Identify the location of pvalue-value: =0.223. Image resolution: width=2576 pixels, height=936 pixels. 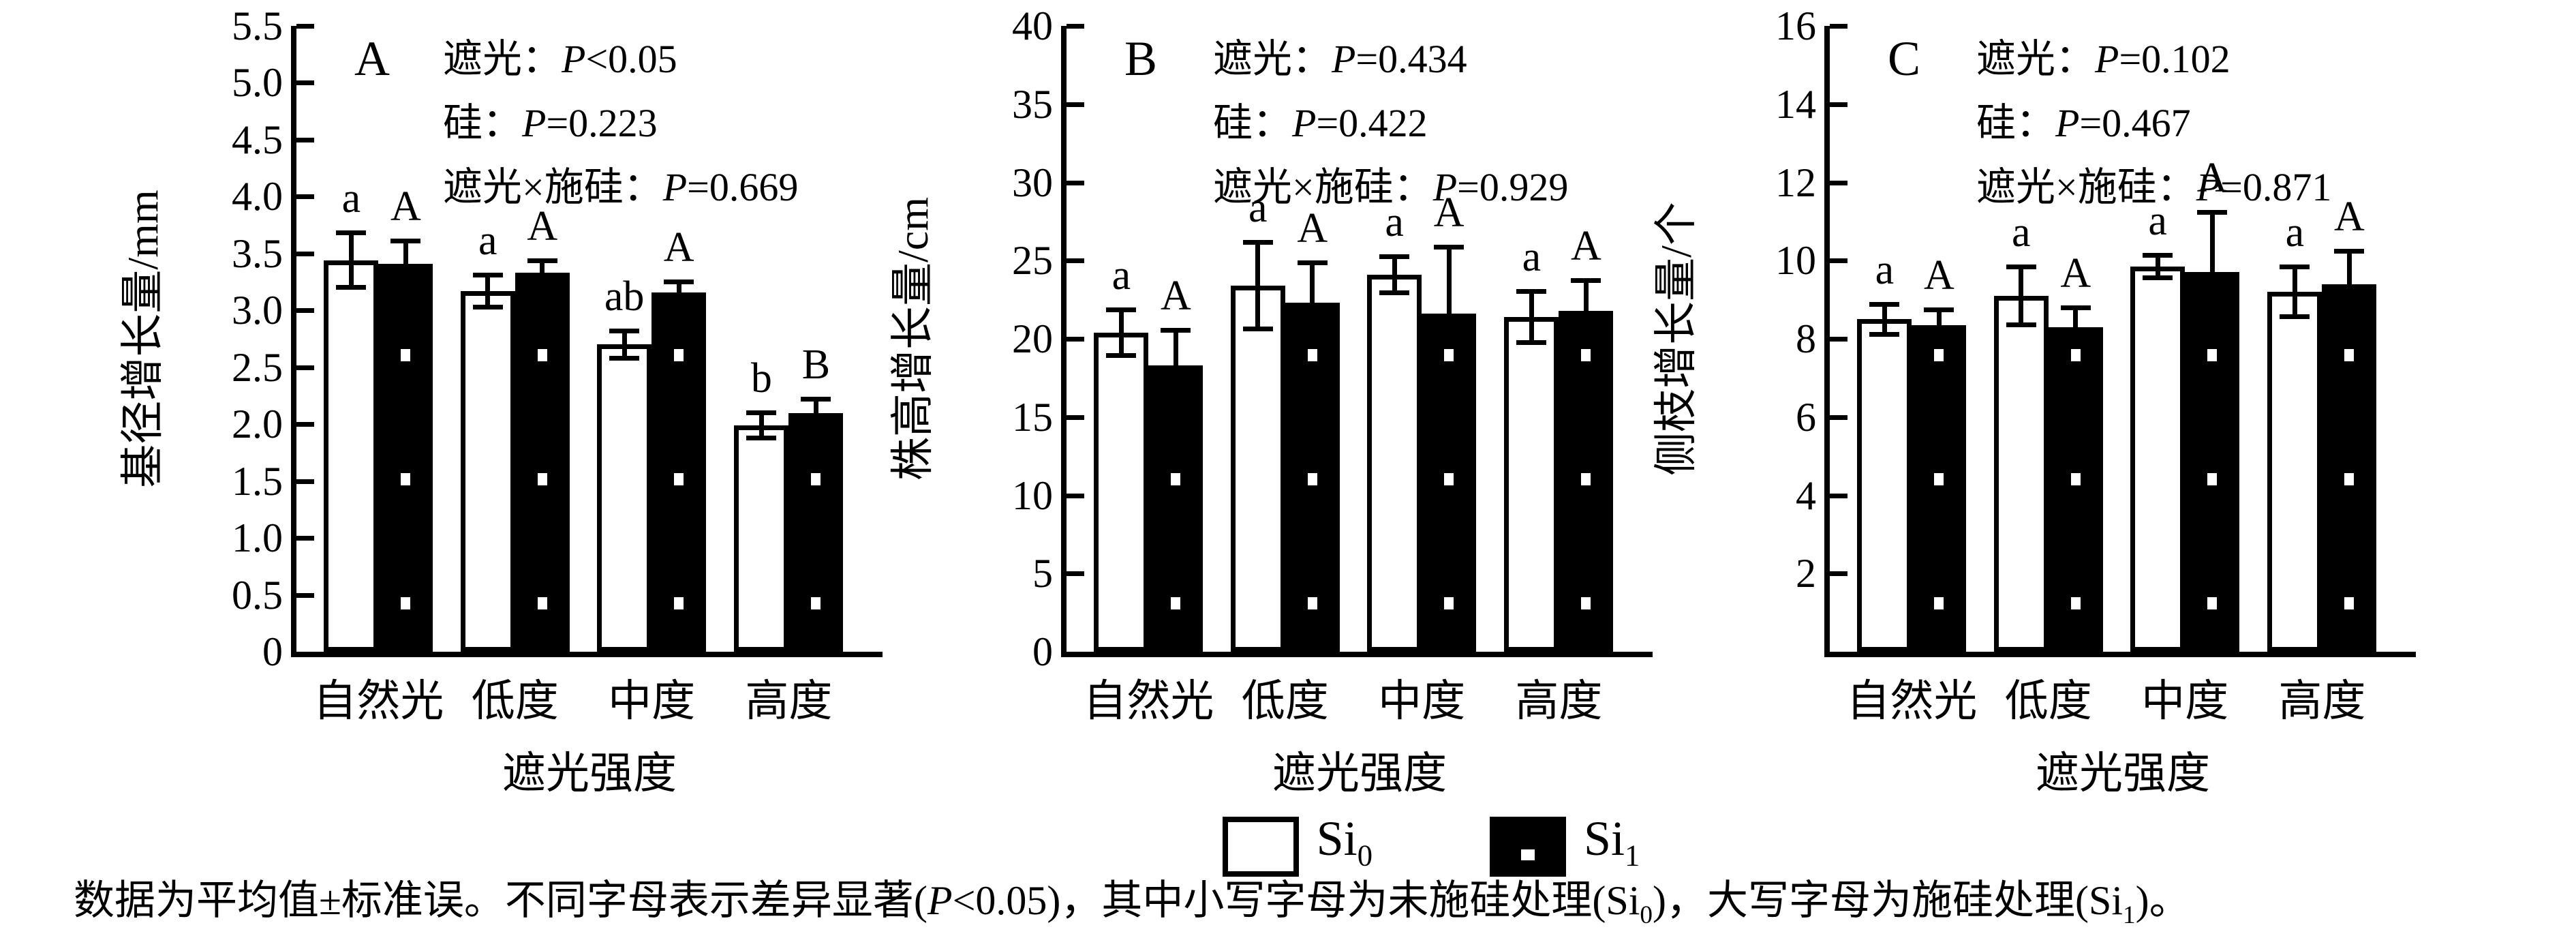
(602, 123).